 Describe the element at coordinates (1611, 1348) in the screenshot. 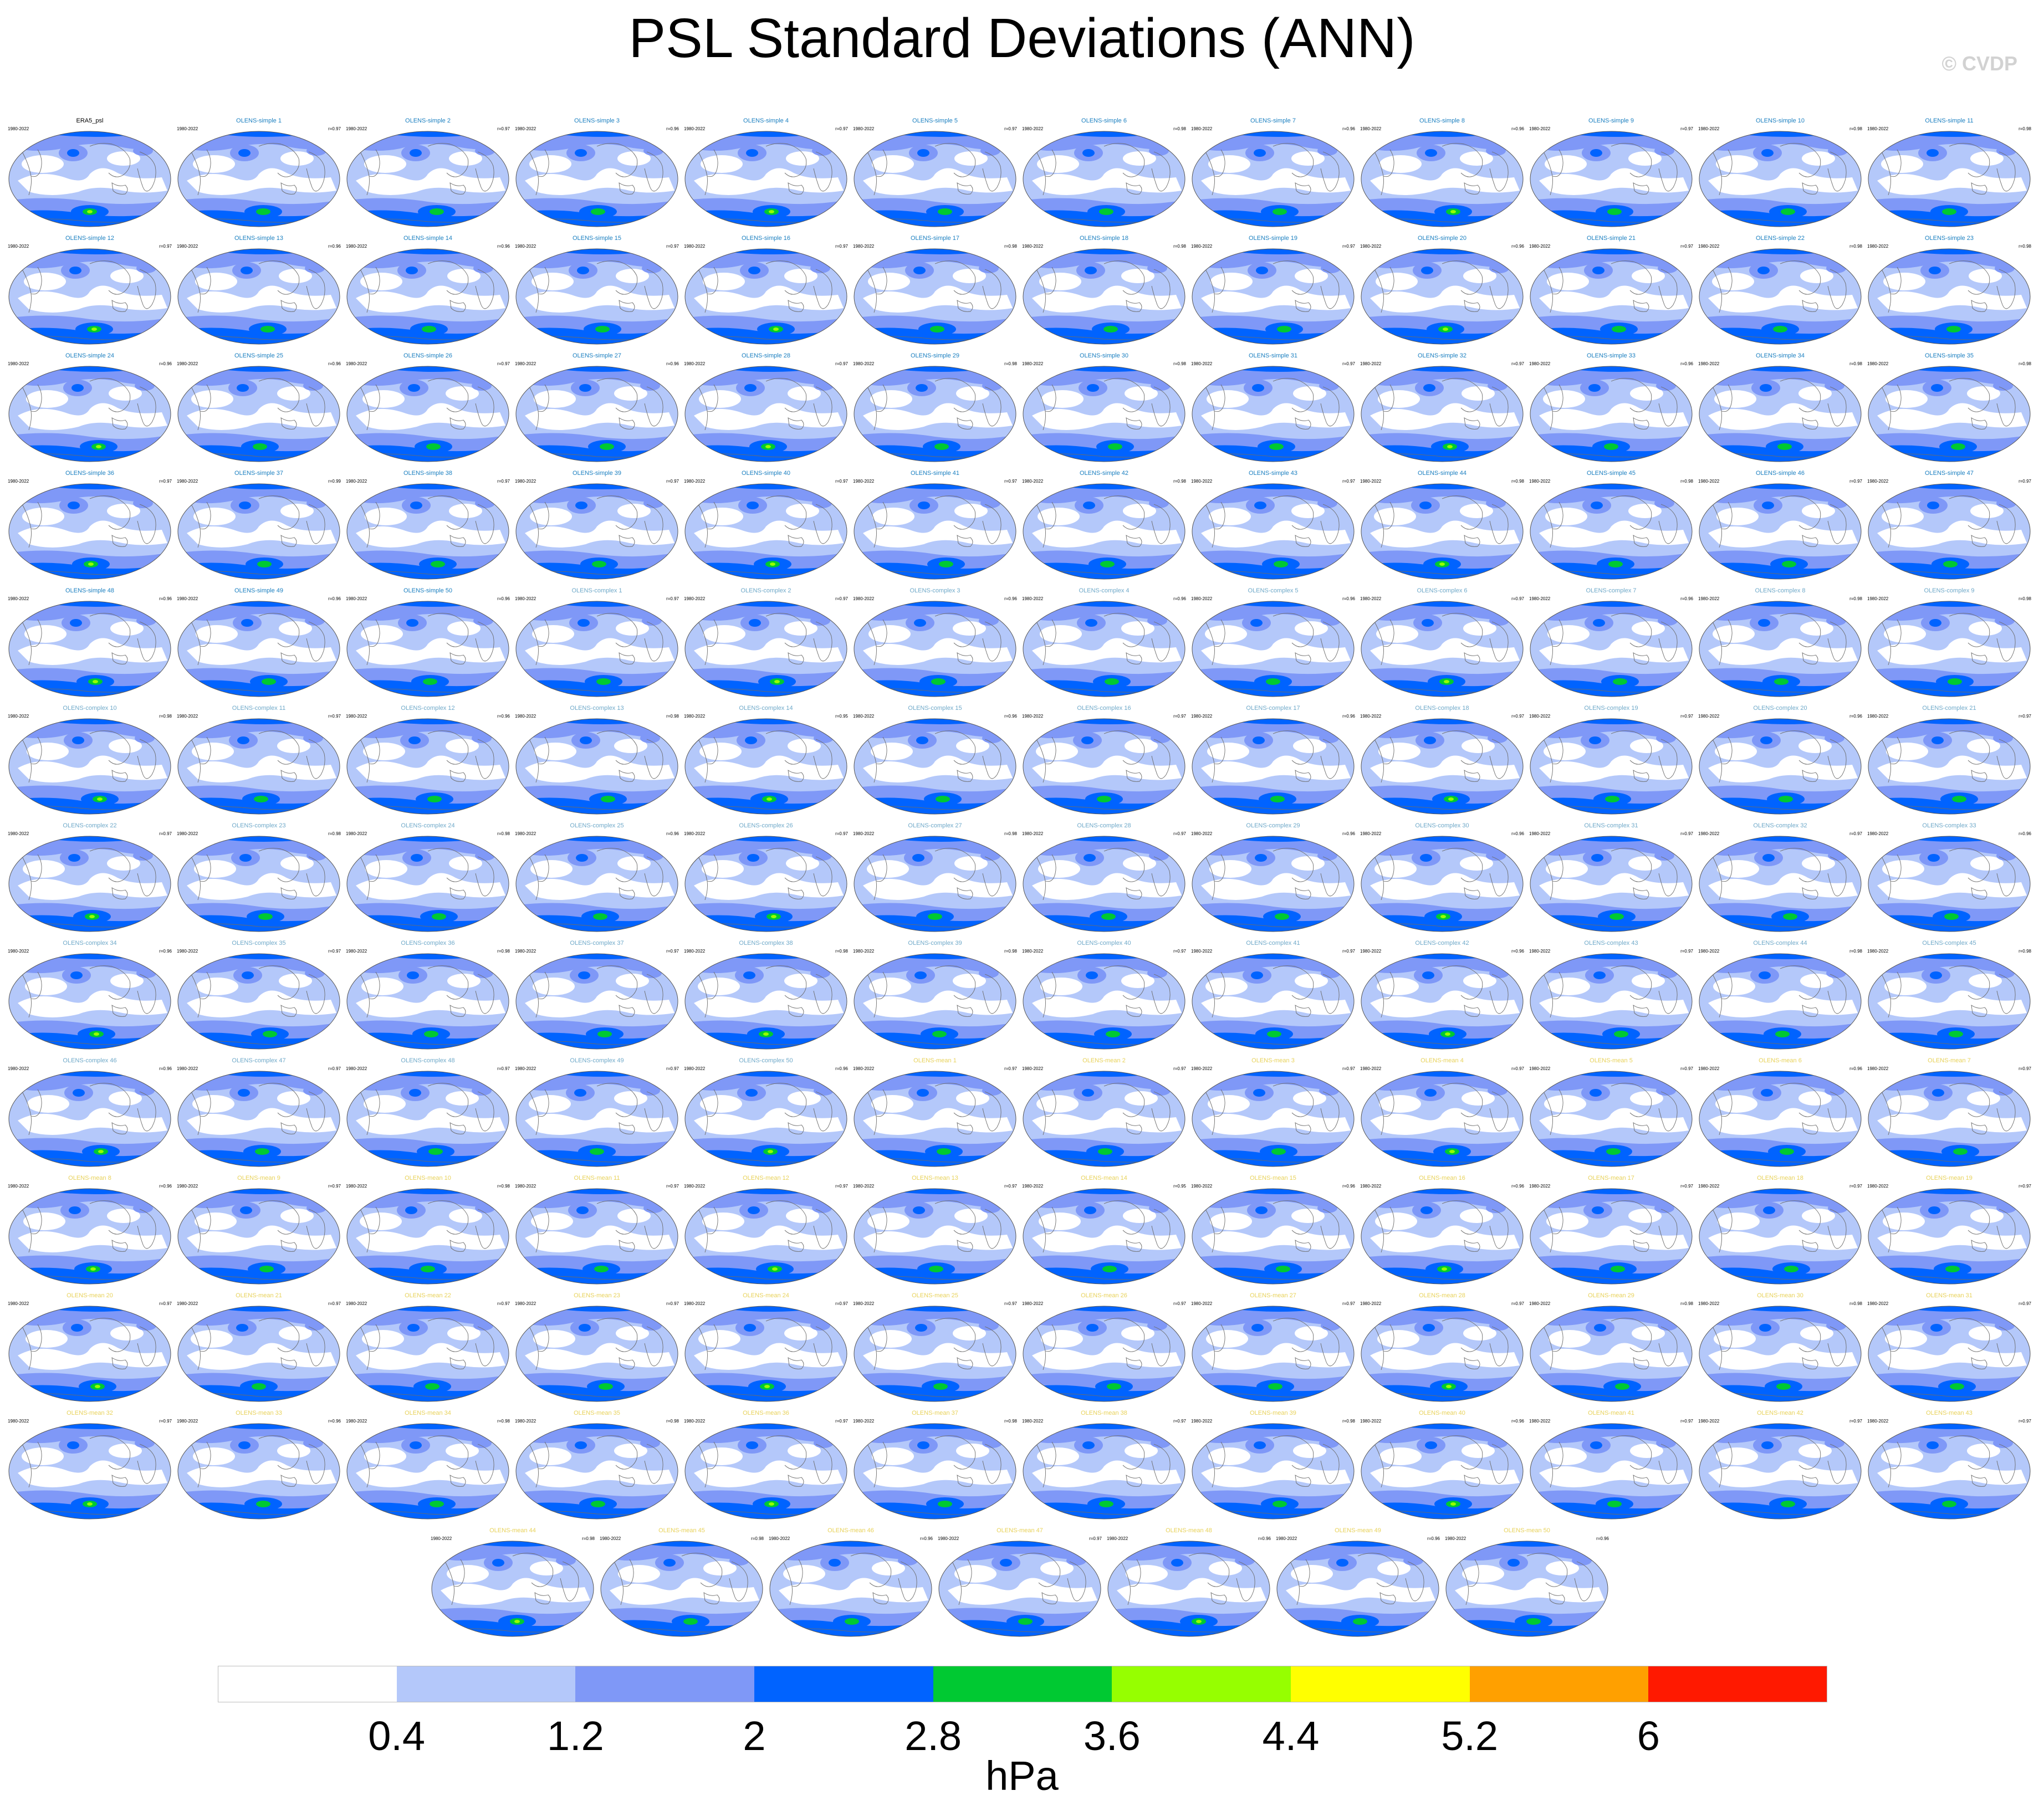

I see `map-panel: OLENS-mean 29 1980-2022 r=0.98` at that location.